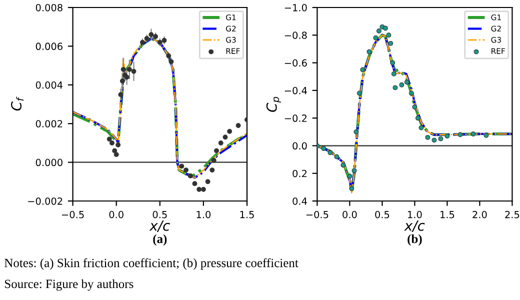 The width and height of the screenshot is (520, 300). I want to click on y-tick-label: 0.2, so click(299, 174).